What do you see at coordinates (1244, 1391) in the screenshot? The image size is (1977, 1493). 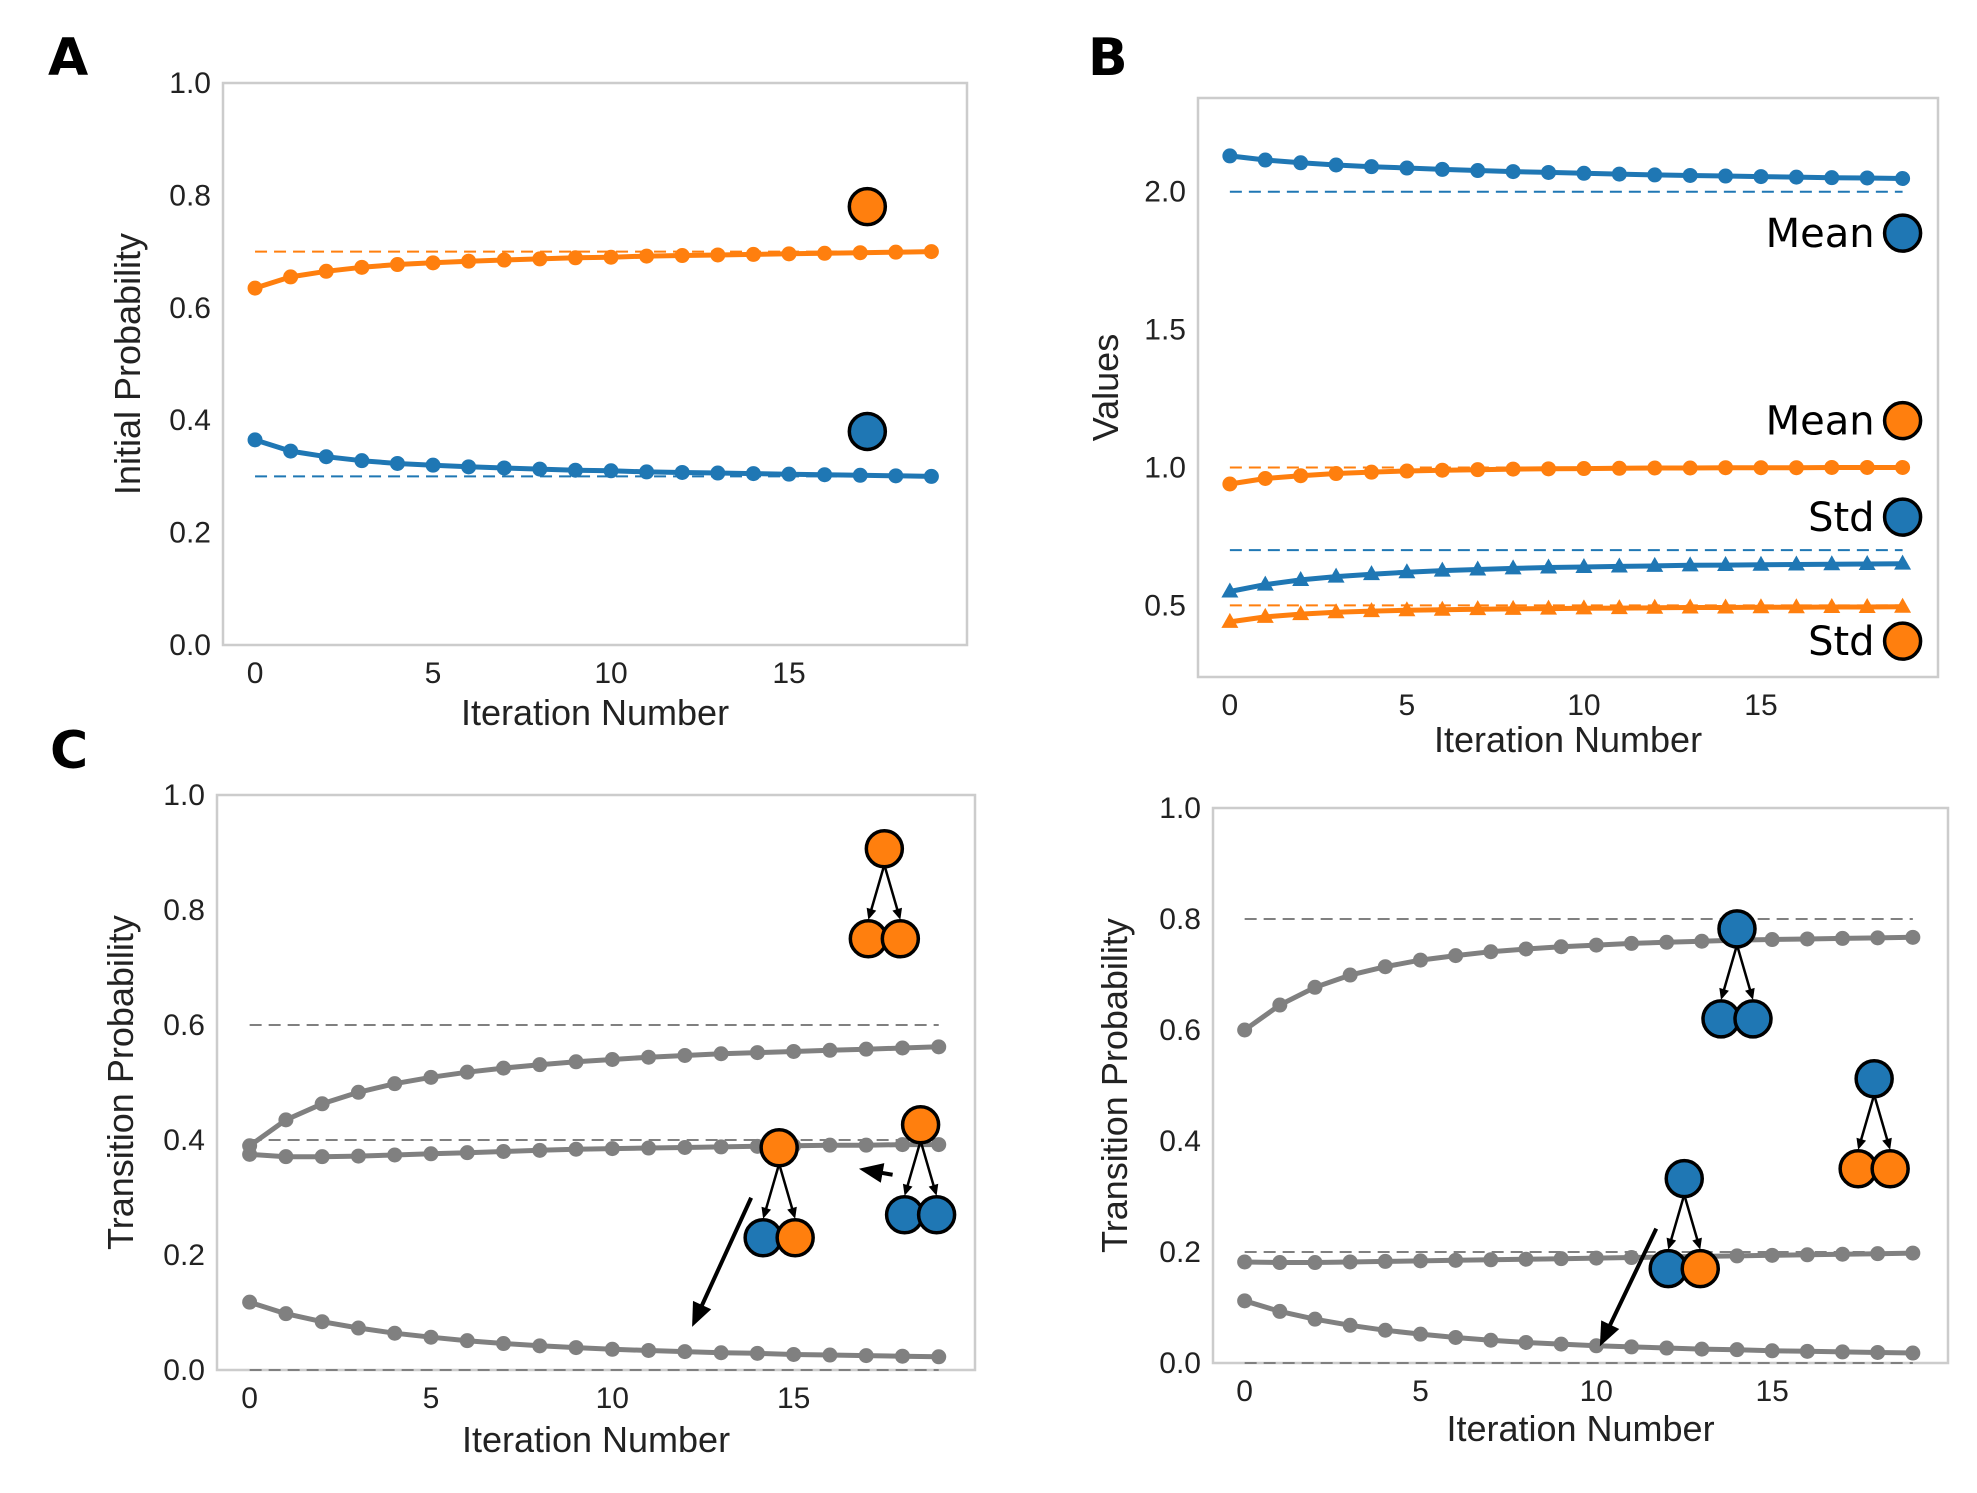 I see `x-tick-label: 0` at bounding box center [1244, 1391].